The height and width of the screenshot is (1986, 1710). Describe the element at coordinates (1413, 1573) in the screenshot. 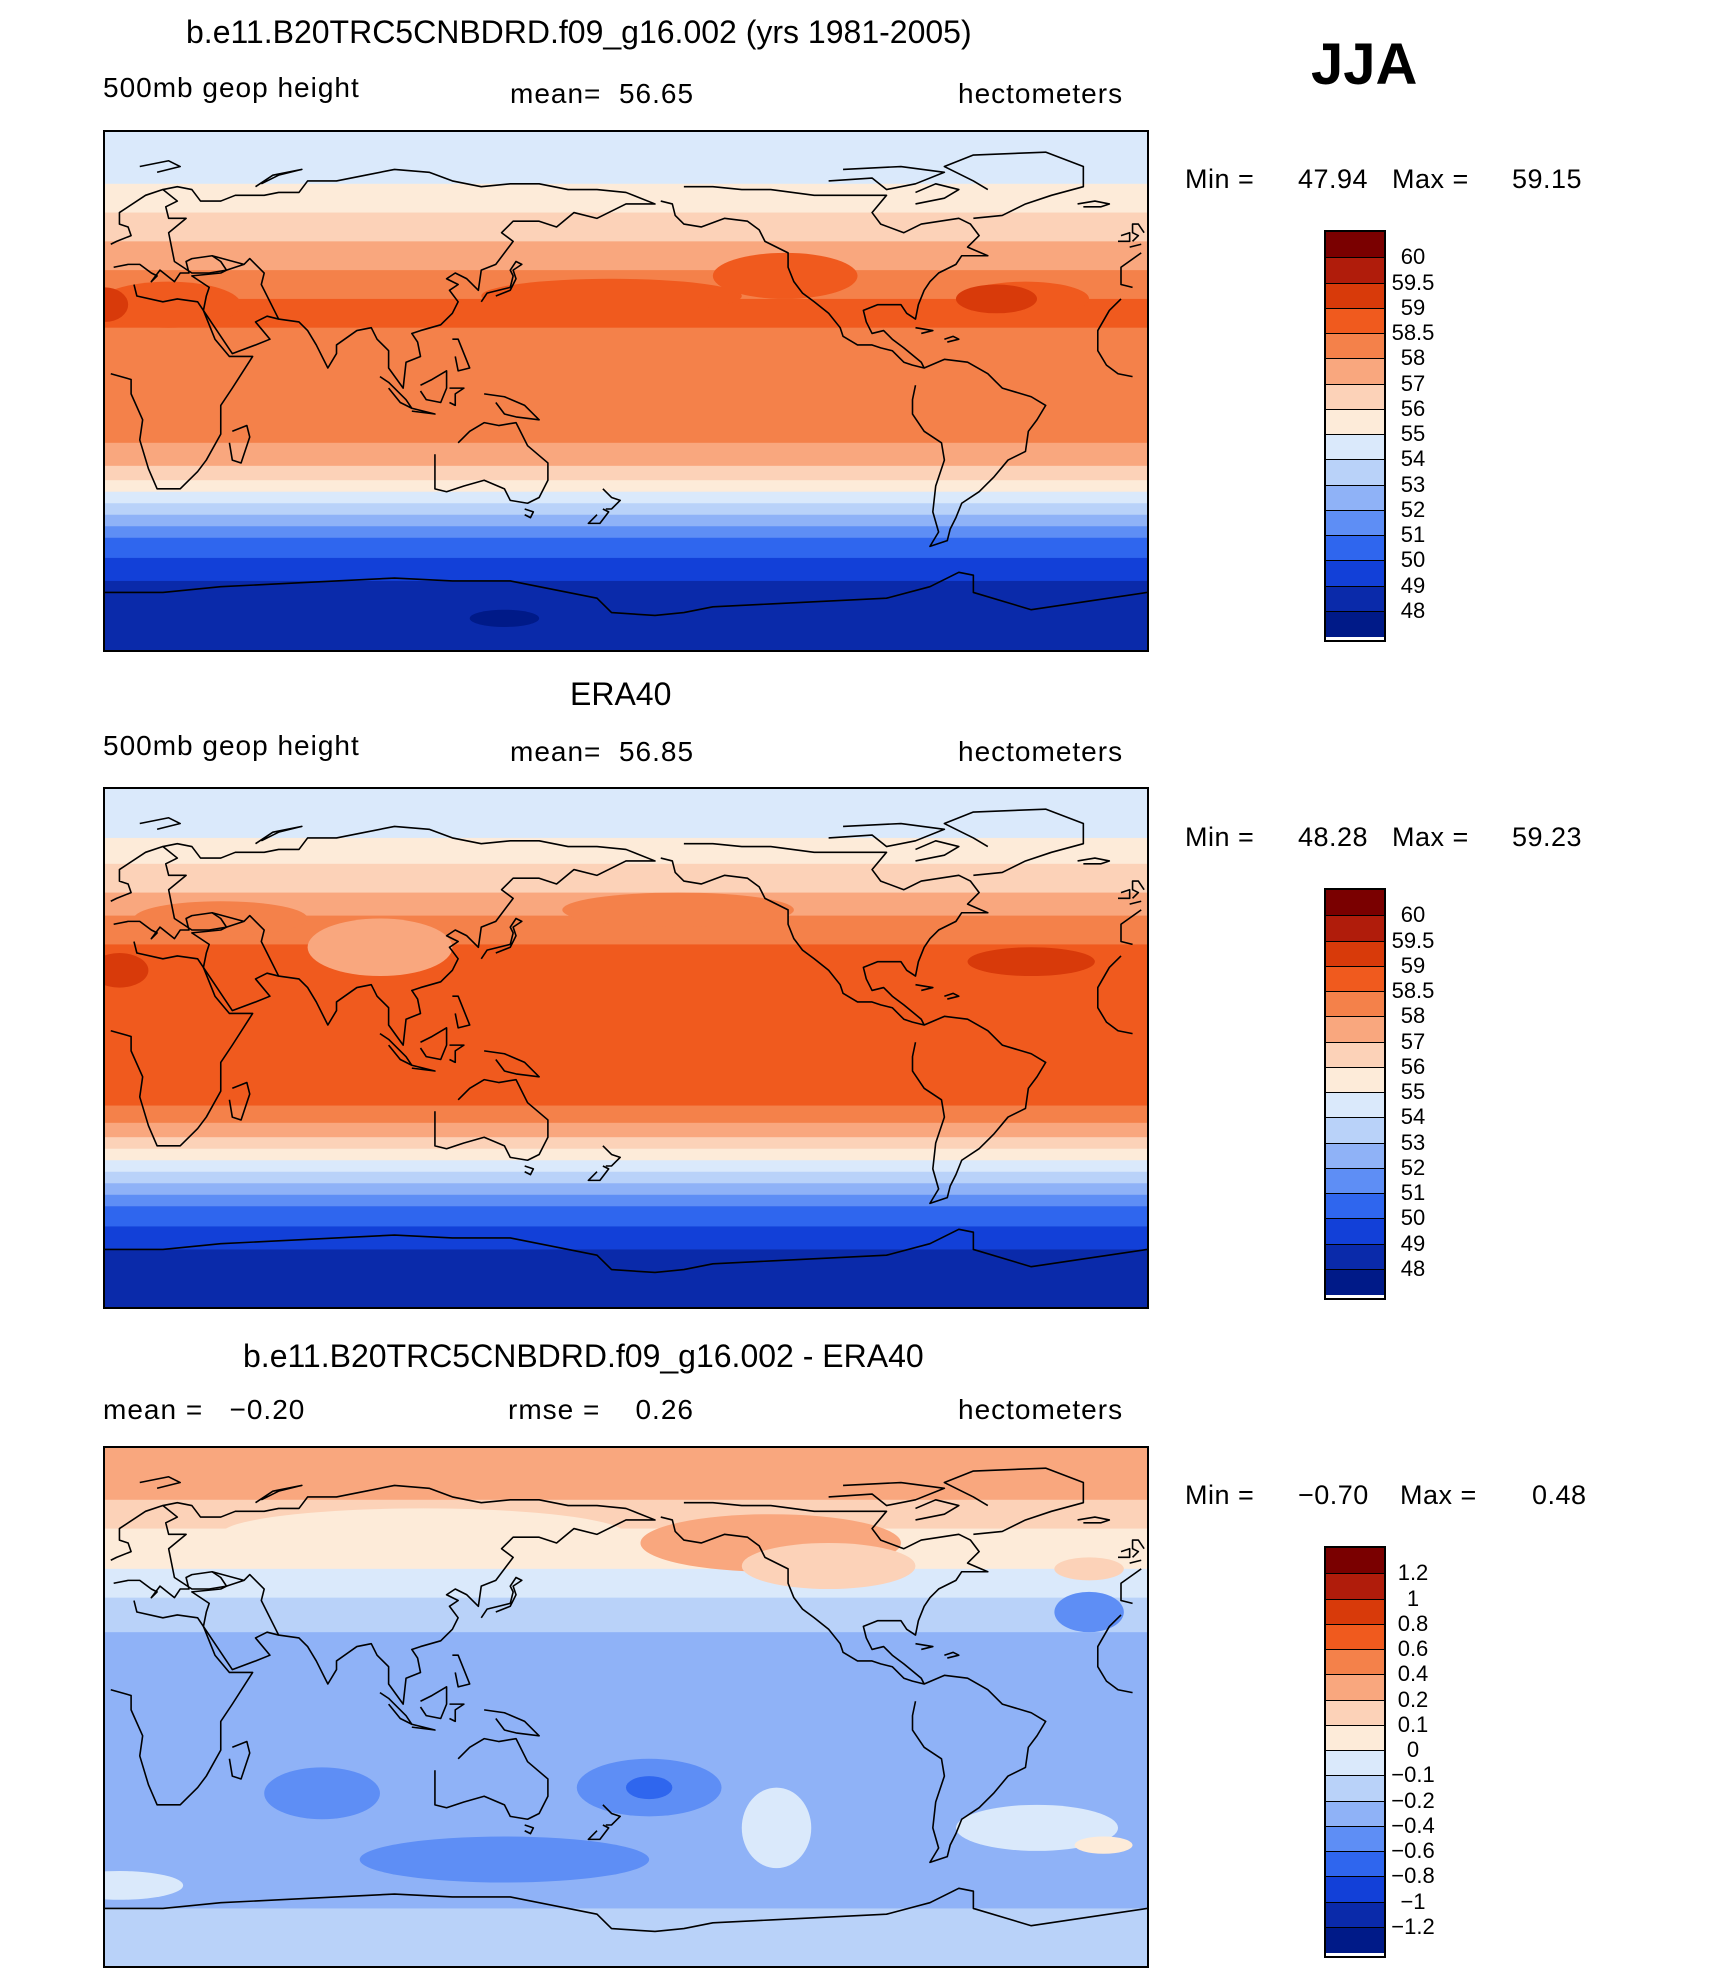

I see `colorbar-tick-label: 1.2` at that location.